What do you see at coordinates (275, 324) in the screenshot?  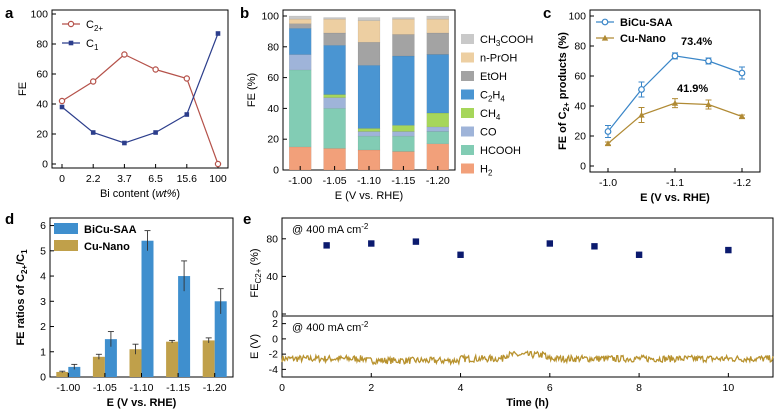 I see `panel-e-bottom-ytick-label: 2` at bounding box center [275, 324].